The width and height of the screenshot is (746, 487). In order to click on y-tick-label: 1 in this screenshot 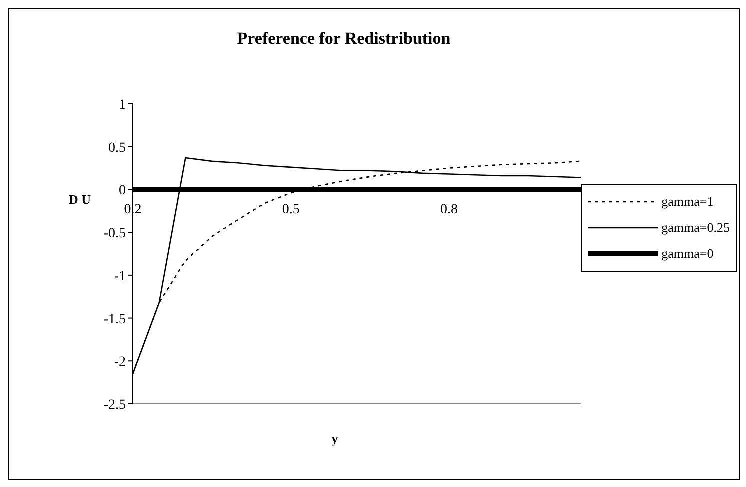, I will do `click(122, 105)`.